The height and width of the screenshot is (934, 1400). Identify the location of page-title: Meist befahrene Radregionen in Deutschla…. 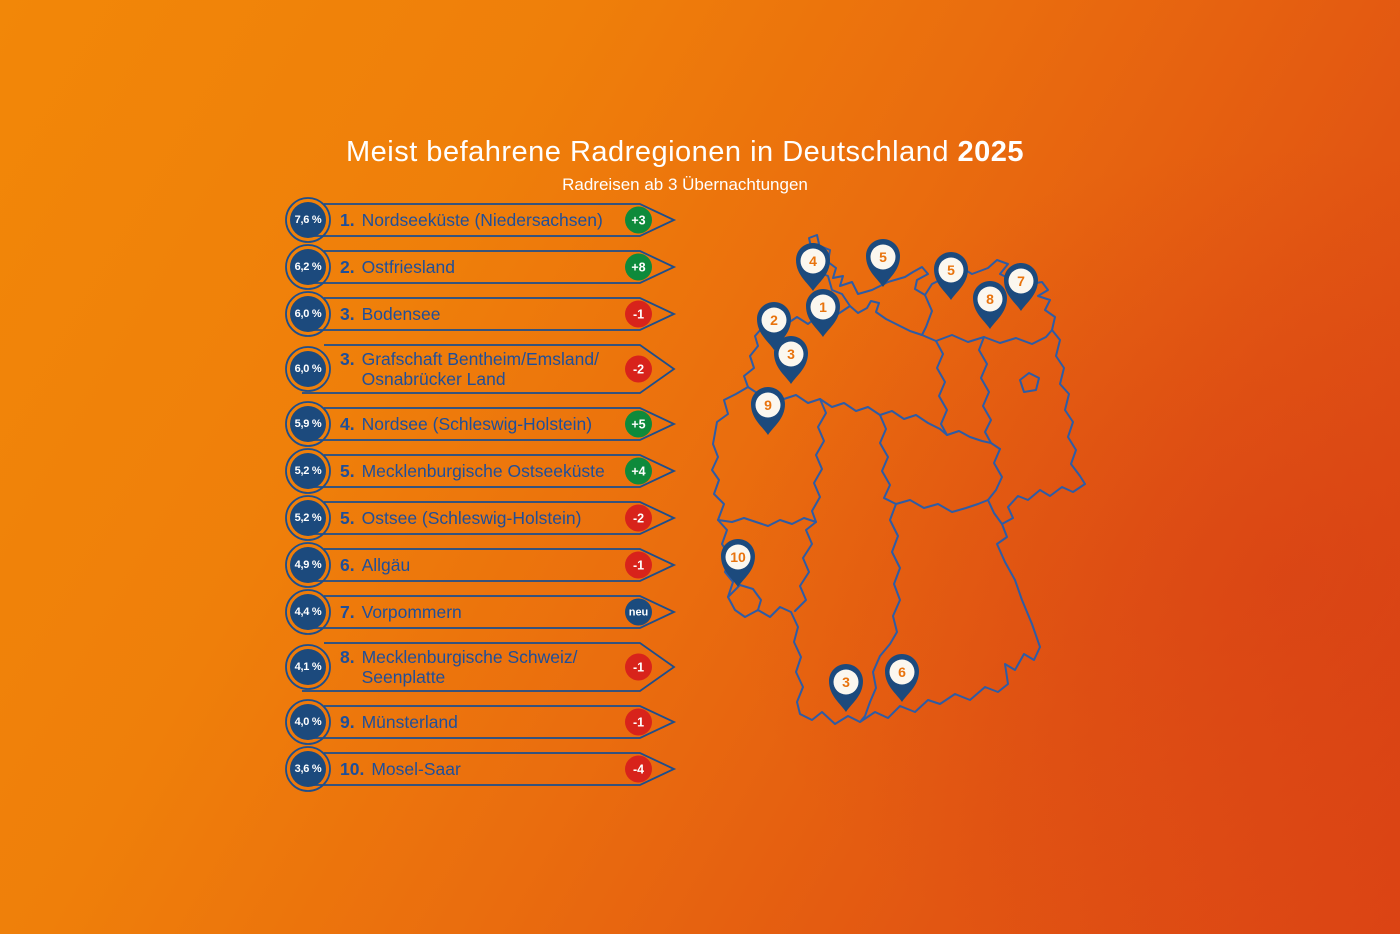
(685, 152).